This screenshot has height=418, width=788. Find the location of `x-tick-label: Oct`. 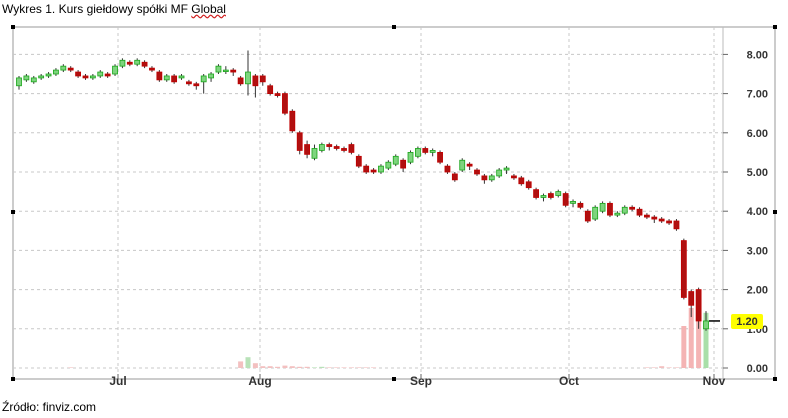

x-tick-label: Oct is located at coordinates (569, 381).